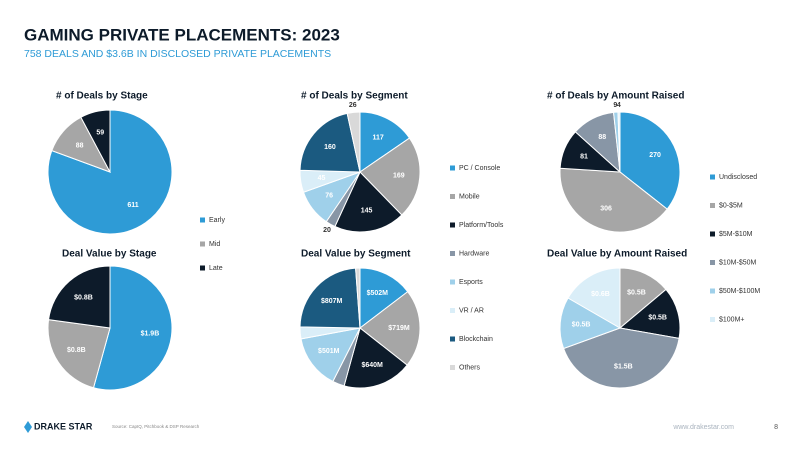  Describe the element at coordinates (655, 155) in the screenshot. I see `data-label: 270` at that location.